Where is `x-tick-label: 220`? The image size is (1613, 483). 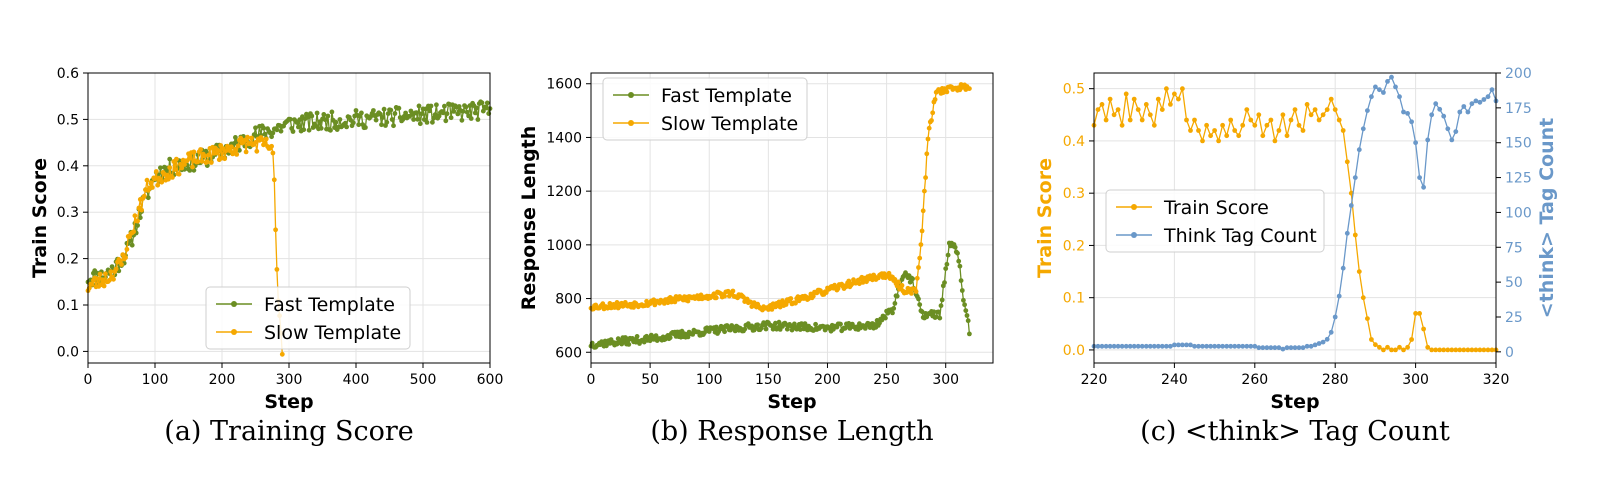 x-tick-label: 220 is located at coordinates (1094, 380).